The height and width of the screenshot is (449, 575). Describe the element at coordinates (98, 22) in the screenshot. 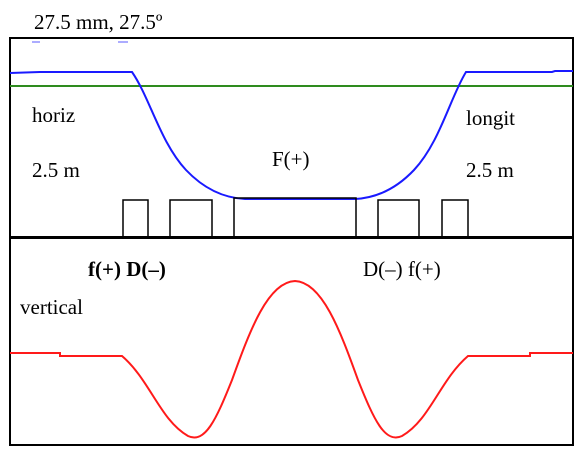

I see `title-text: 27.5 mm, 27.5º` at that location.